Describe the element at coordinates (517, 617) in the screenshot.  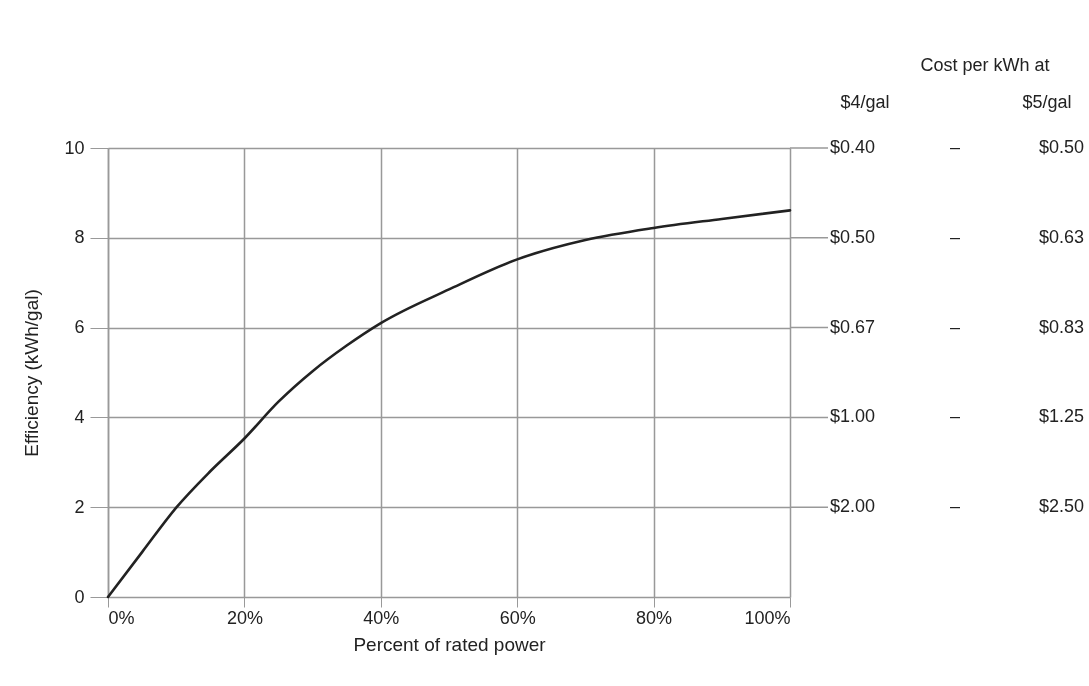
I see `x-tick-label: 60%` at that location.